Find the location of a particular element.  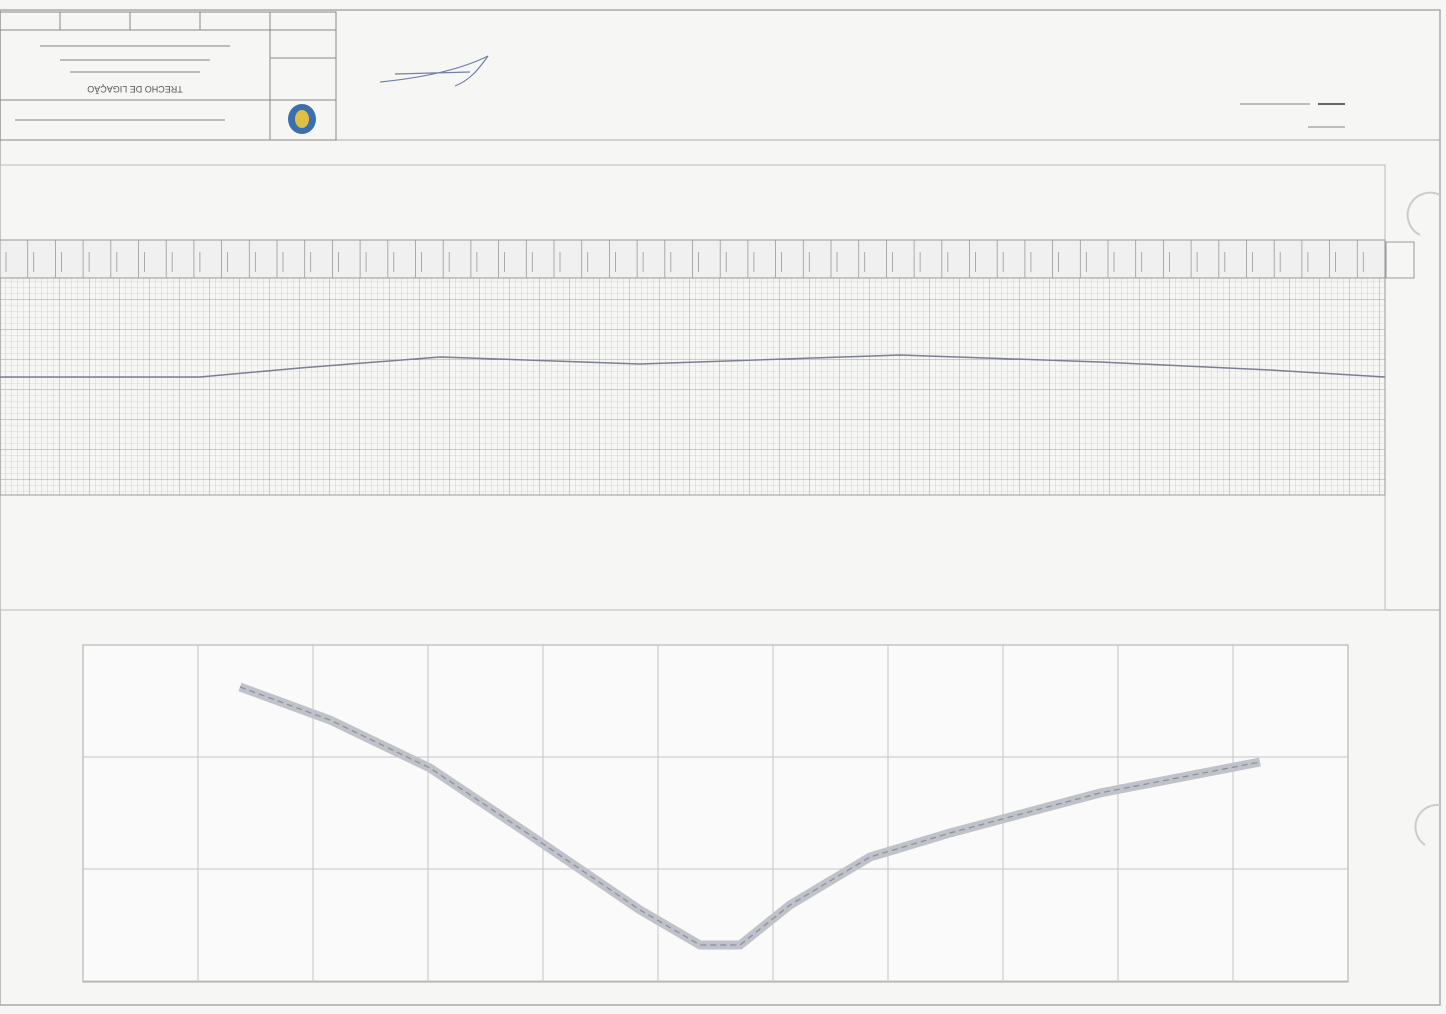

title-line: TRECHO DE LIGAÇÃO is located at coordinates (135, 89).